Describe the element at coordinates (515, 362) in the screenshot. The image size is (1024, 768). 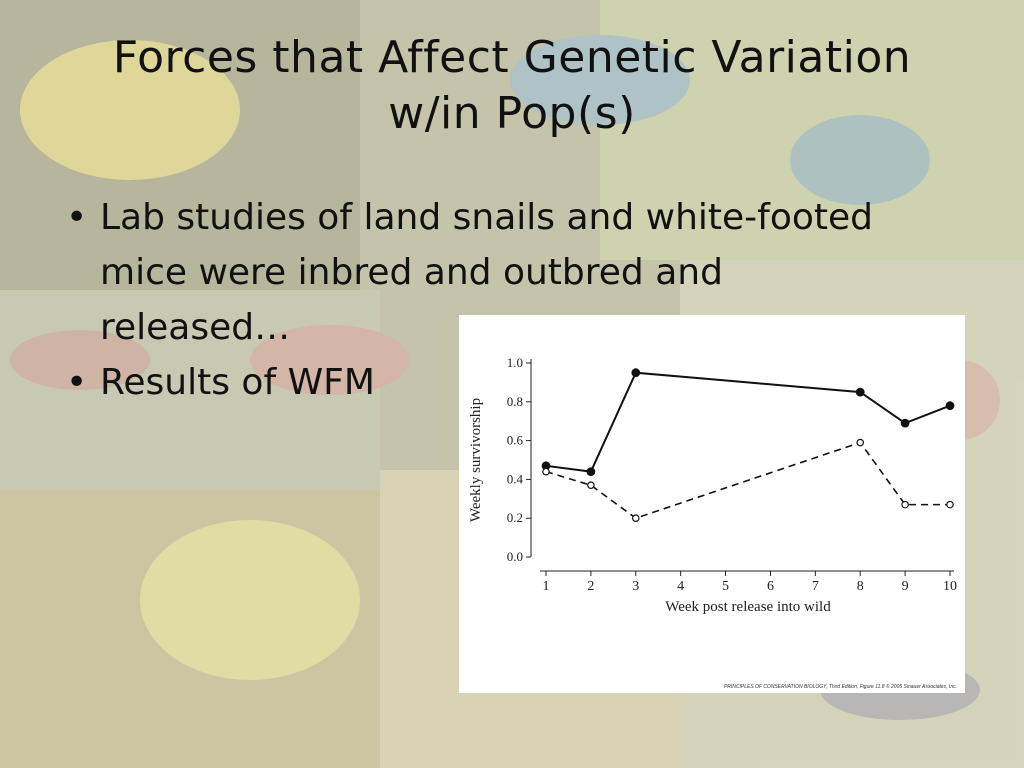
I see `y-tick-label: 1.0` at that location.